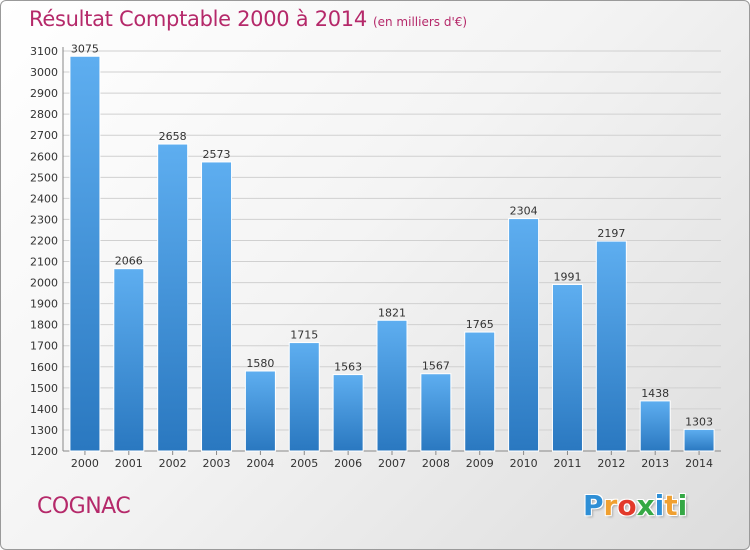 The width and height of the screenshot is (750, 550). What do you see at coordinates (44, 451) in the screenshot?
I see `y-tick-label: 1200` at bounding box center [44, 451].